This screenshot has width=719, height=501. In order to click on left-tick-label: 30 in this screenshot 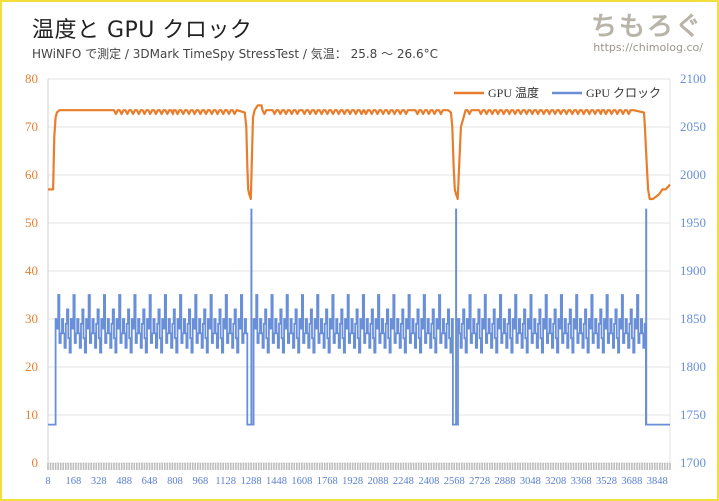, I will do `click(31, 318)`.